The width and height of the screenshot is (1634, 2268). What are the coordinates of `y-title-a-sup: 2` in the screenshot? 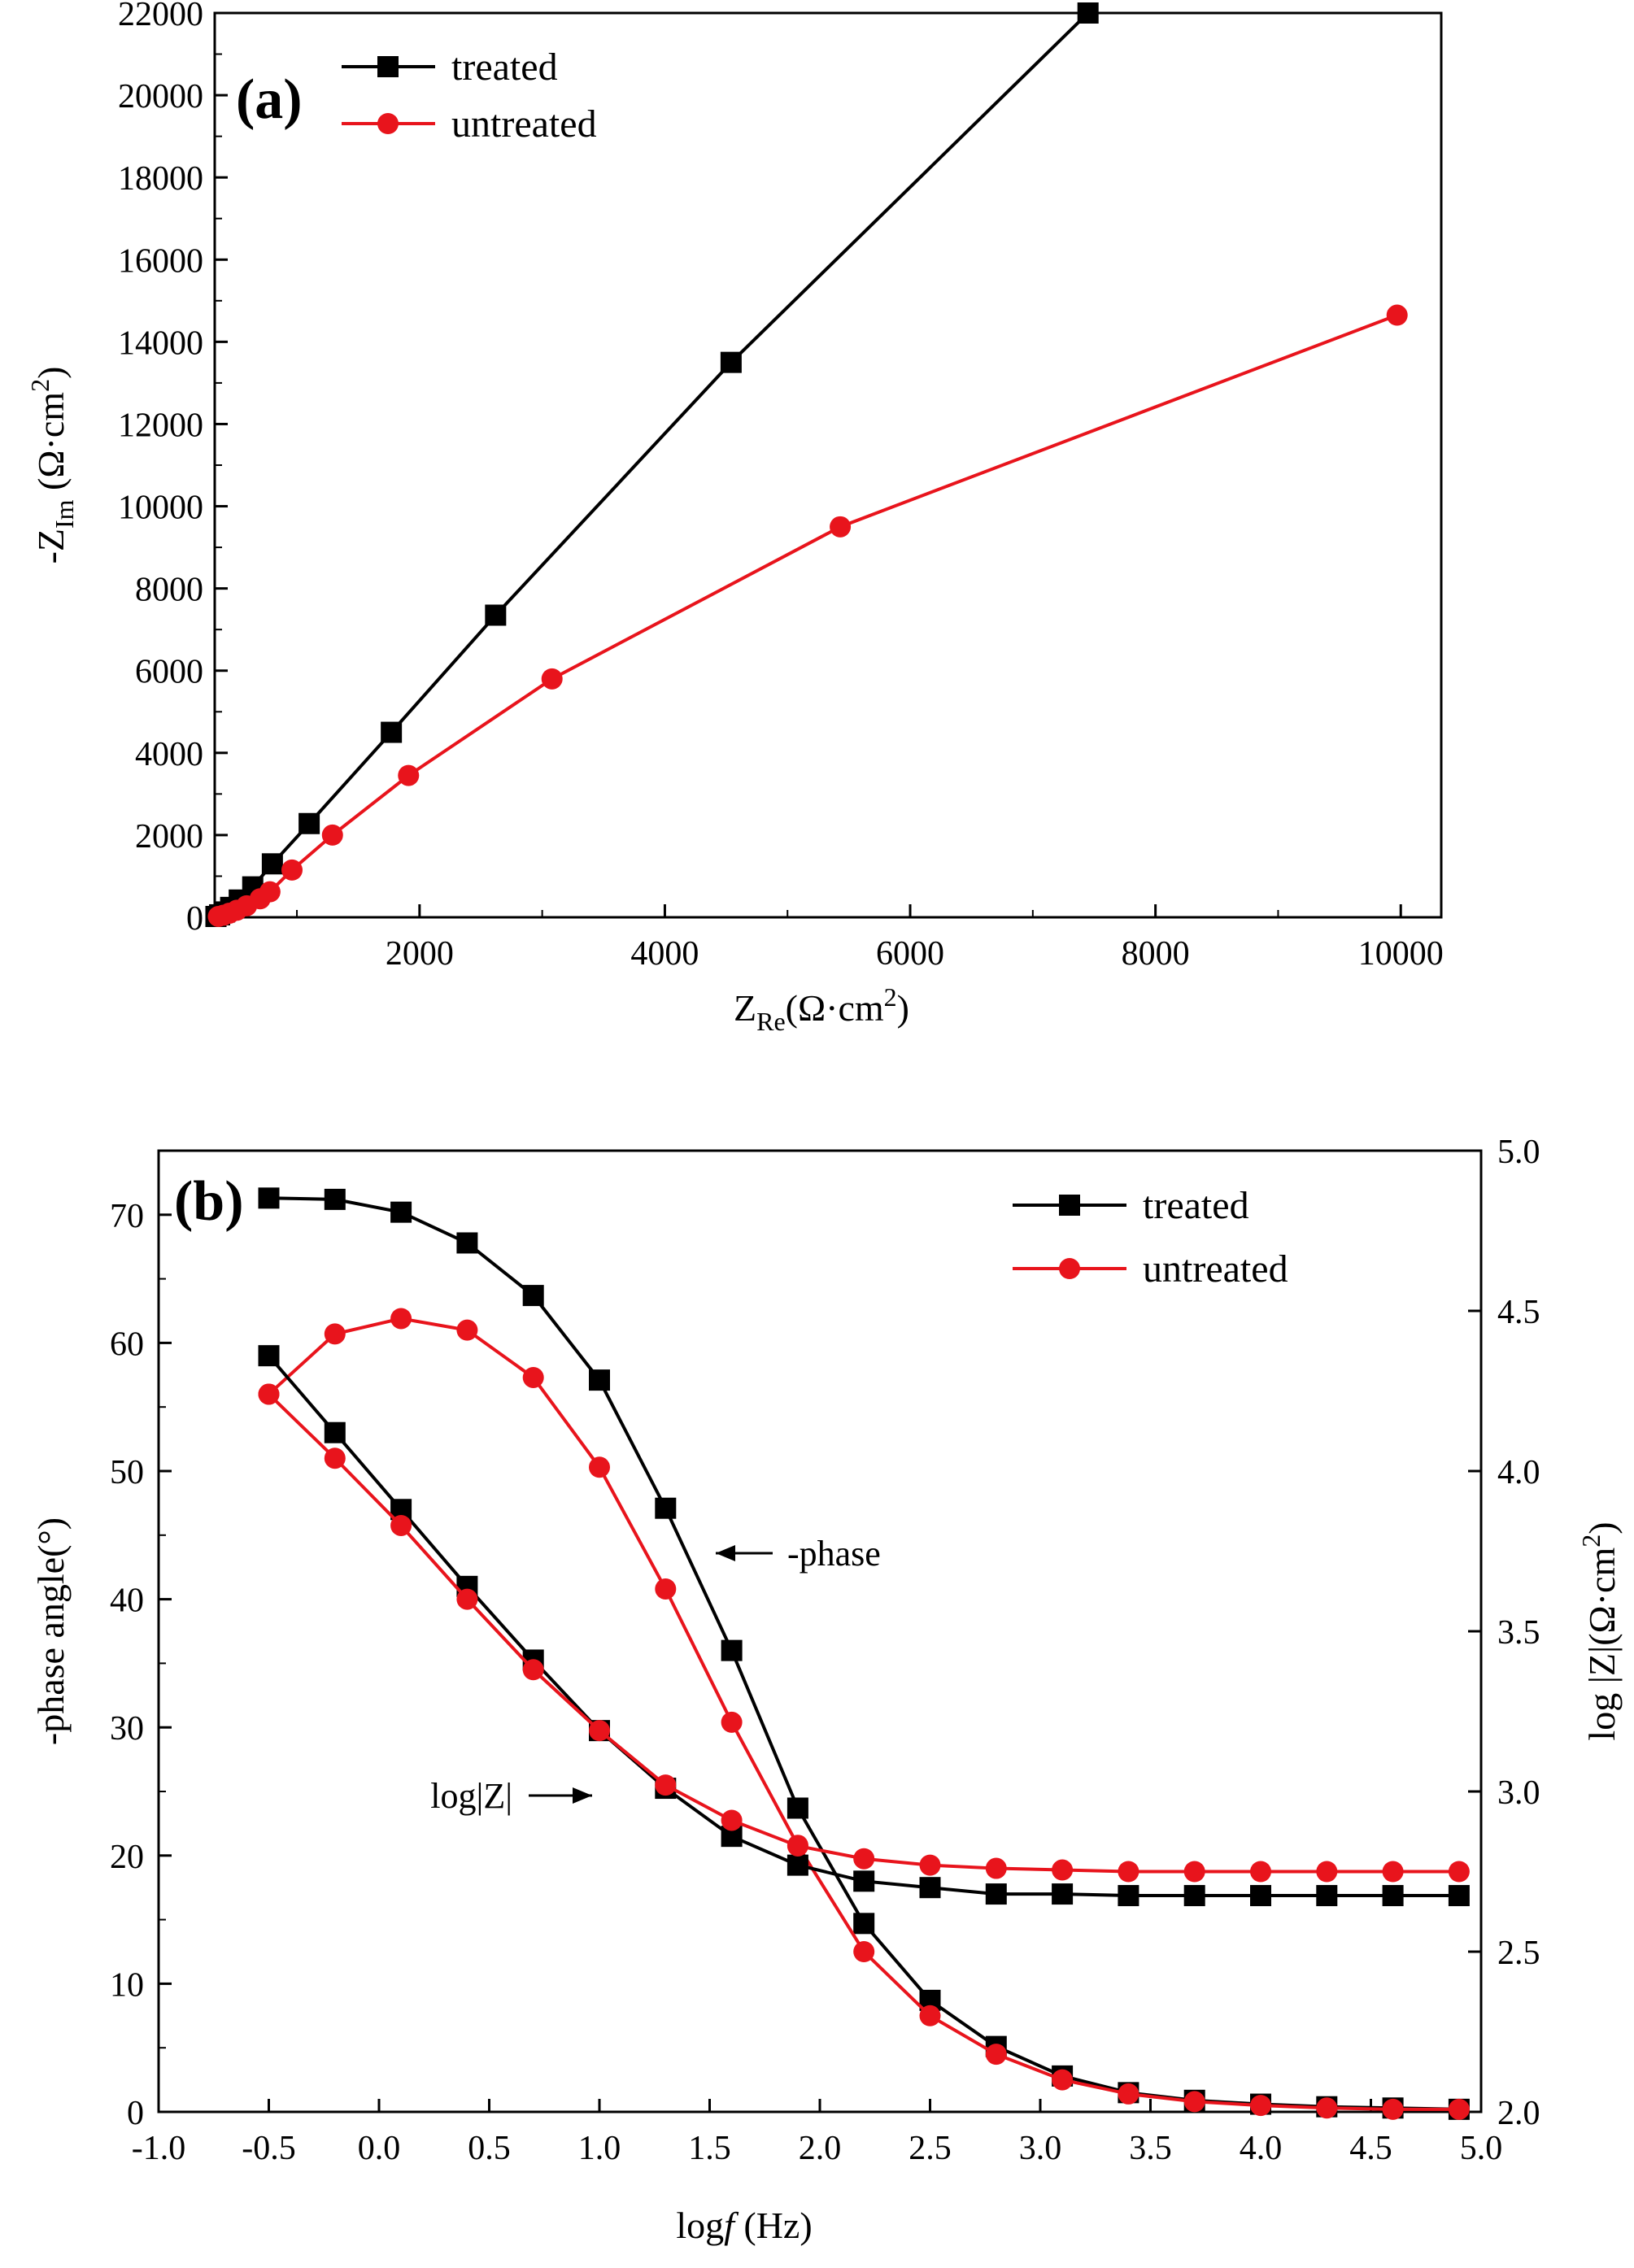 It's located at (39, 385).